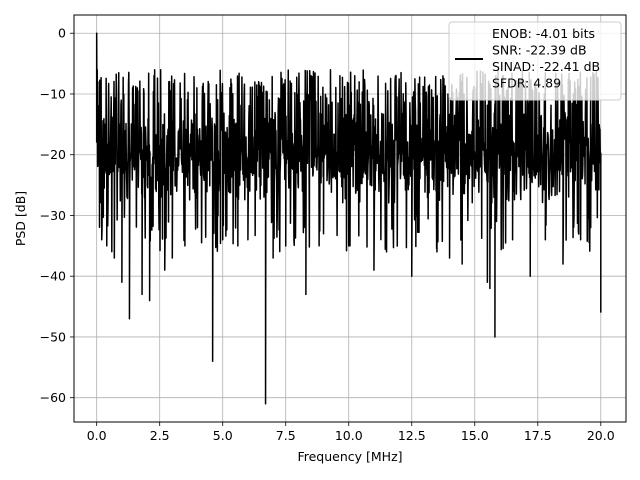 Image resolution: width=640 pixels, height=480 pixels. Describe the element at coordinates (97, 435) in the screenshot. I see `x-tick-label: 0.0` at that location.